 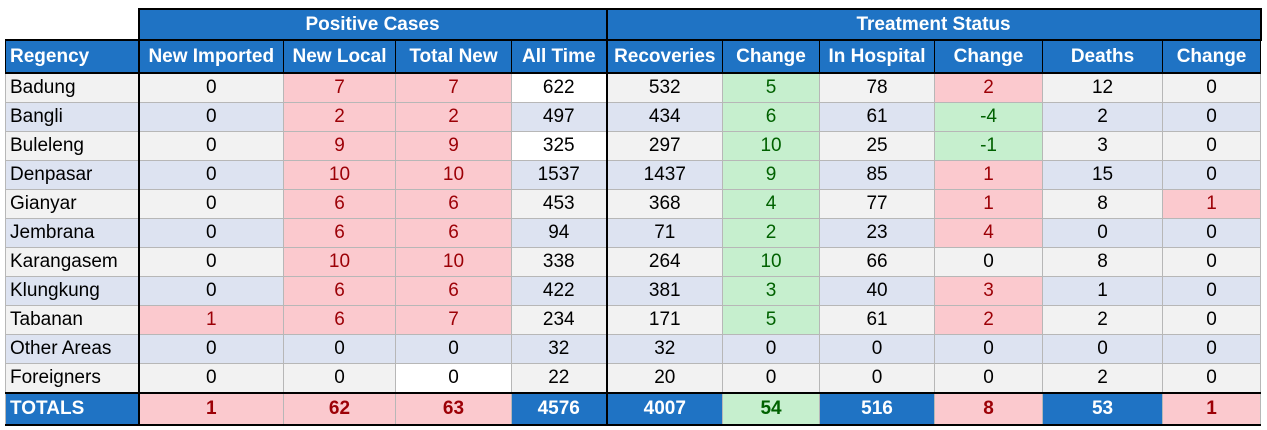 I want to click on table-row: Badung 0 7 7 622 532 5 78 2 12 0, so click(x=633, y=87).